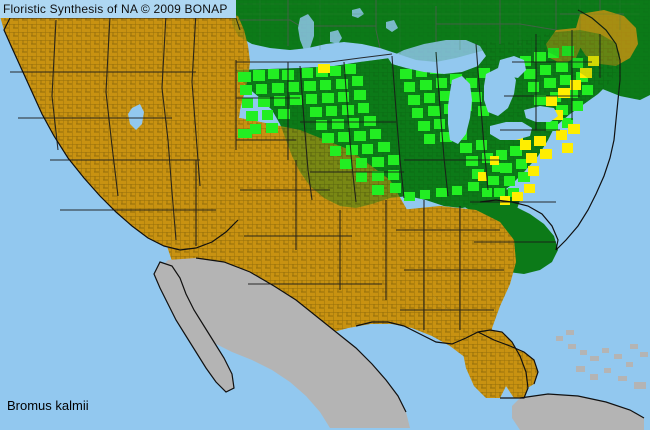  I want to click on map-title-text: Floristic Synthesis of NA © 2009 BONAP, so click(115, 9).